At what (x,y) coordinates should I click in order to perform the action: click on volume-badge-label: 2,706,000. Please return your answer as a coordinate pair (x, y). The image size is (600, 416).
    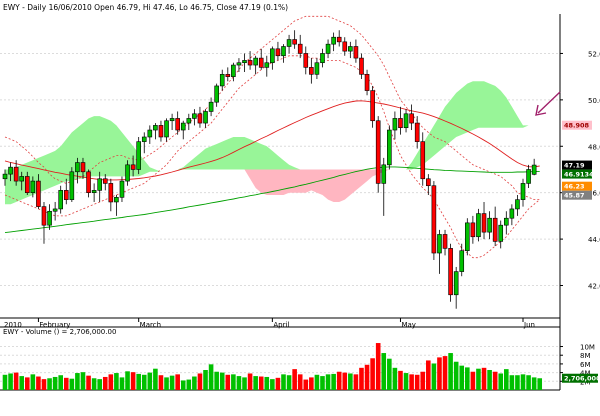
    Looking at the image, I should click on (582, 379).